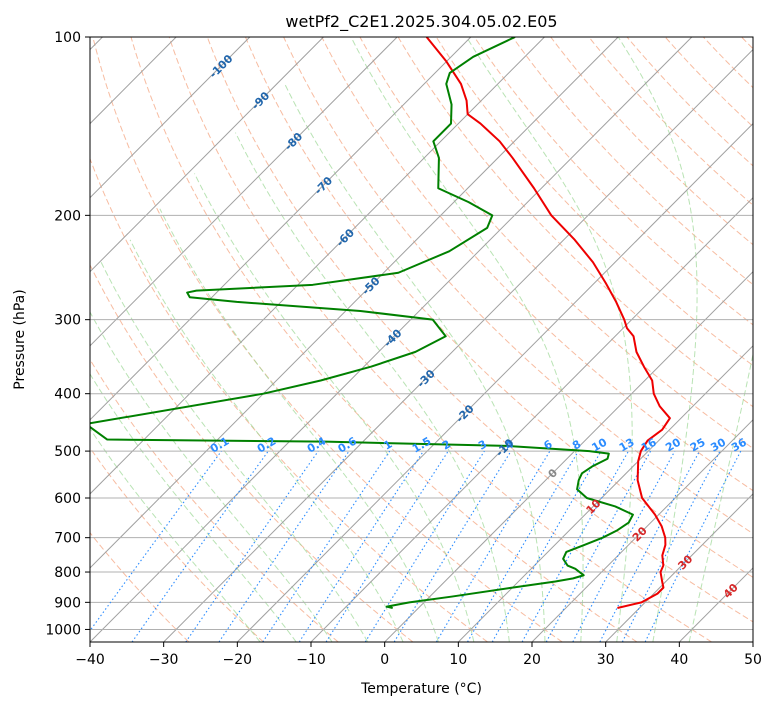 This screenshot has height=713, width=775. What do you see at coordinates (421, 689) in the screenshot?
I see `x-axis-title: Temperature (°C)` at bounding box center [421, 689].